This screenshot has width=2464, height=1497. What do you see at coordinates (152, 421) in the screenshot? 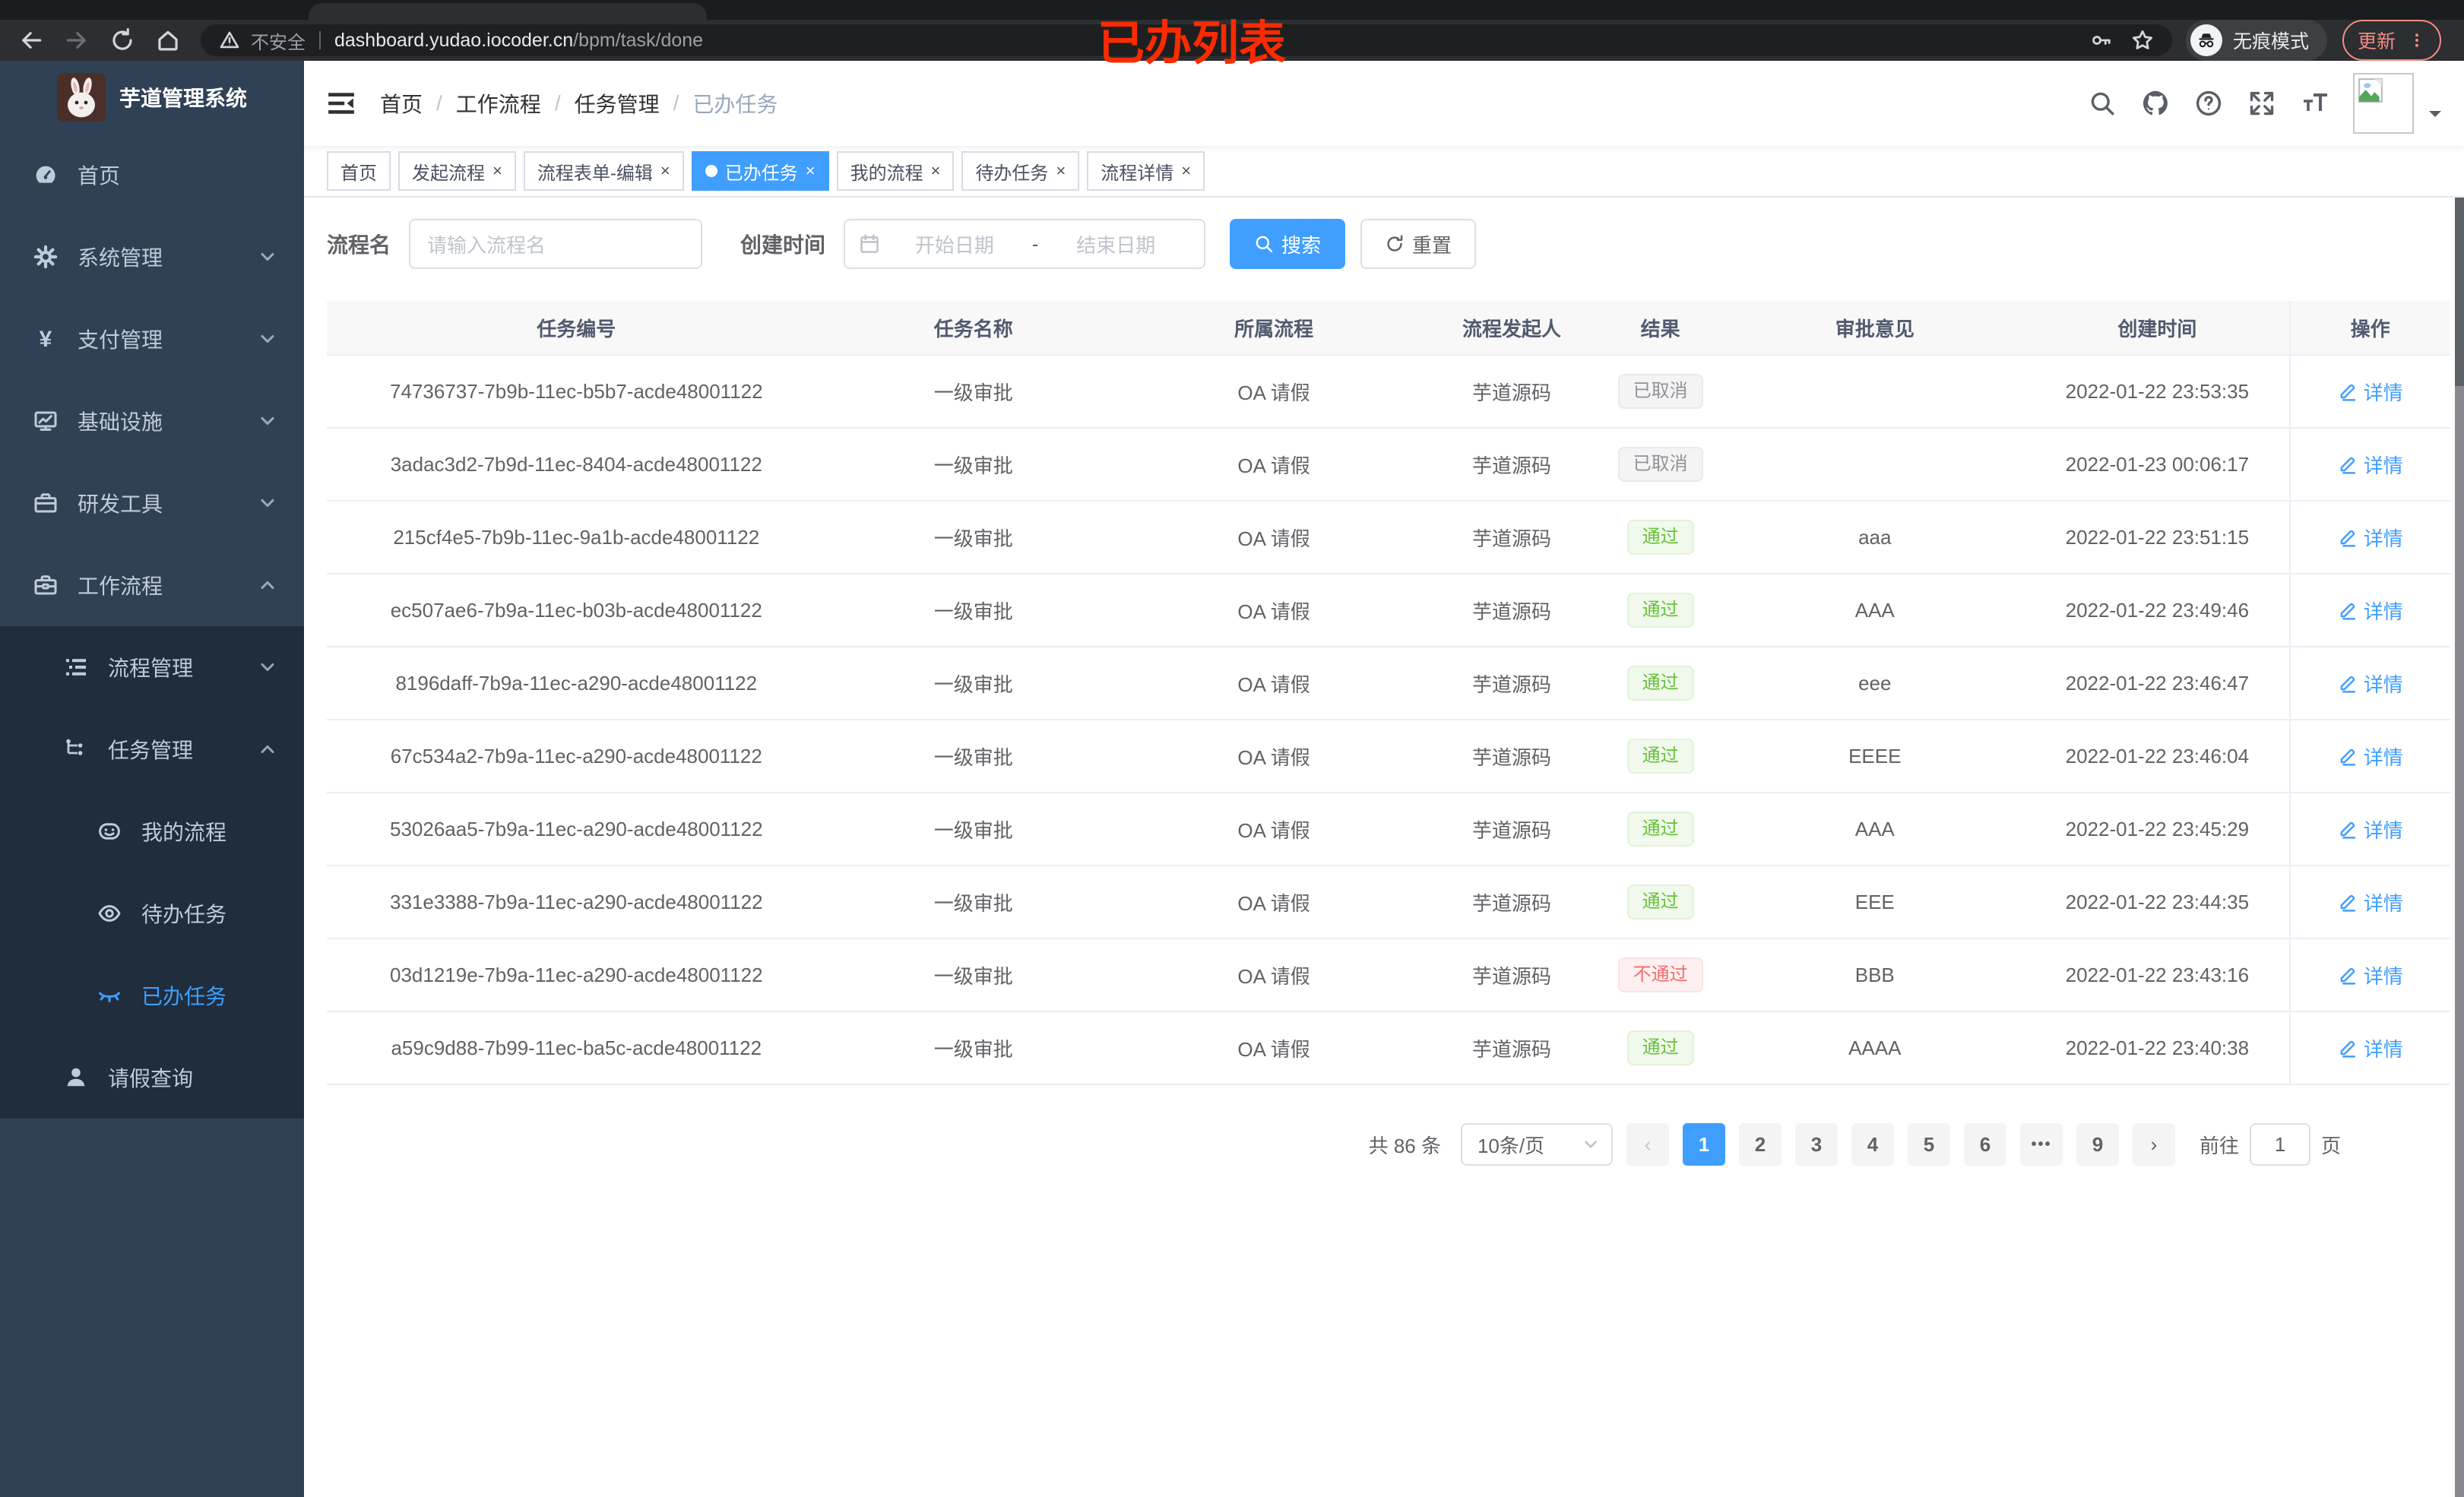
I see `sidebar-item-基础设施: 基础设施` at bounding box center [152, 421].